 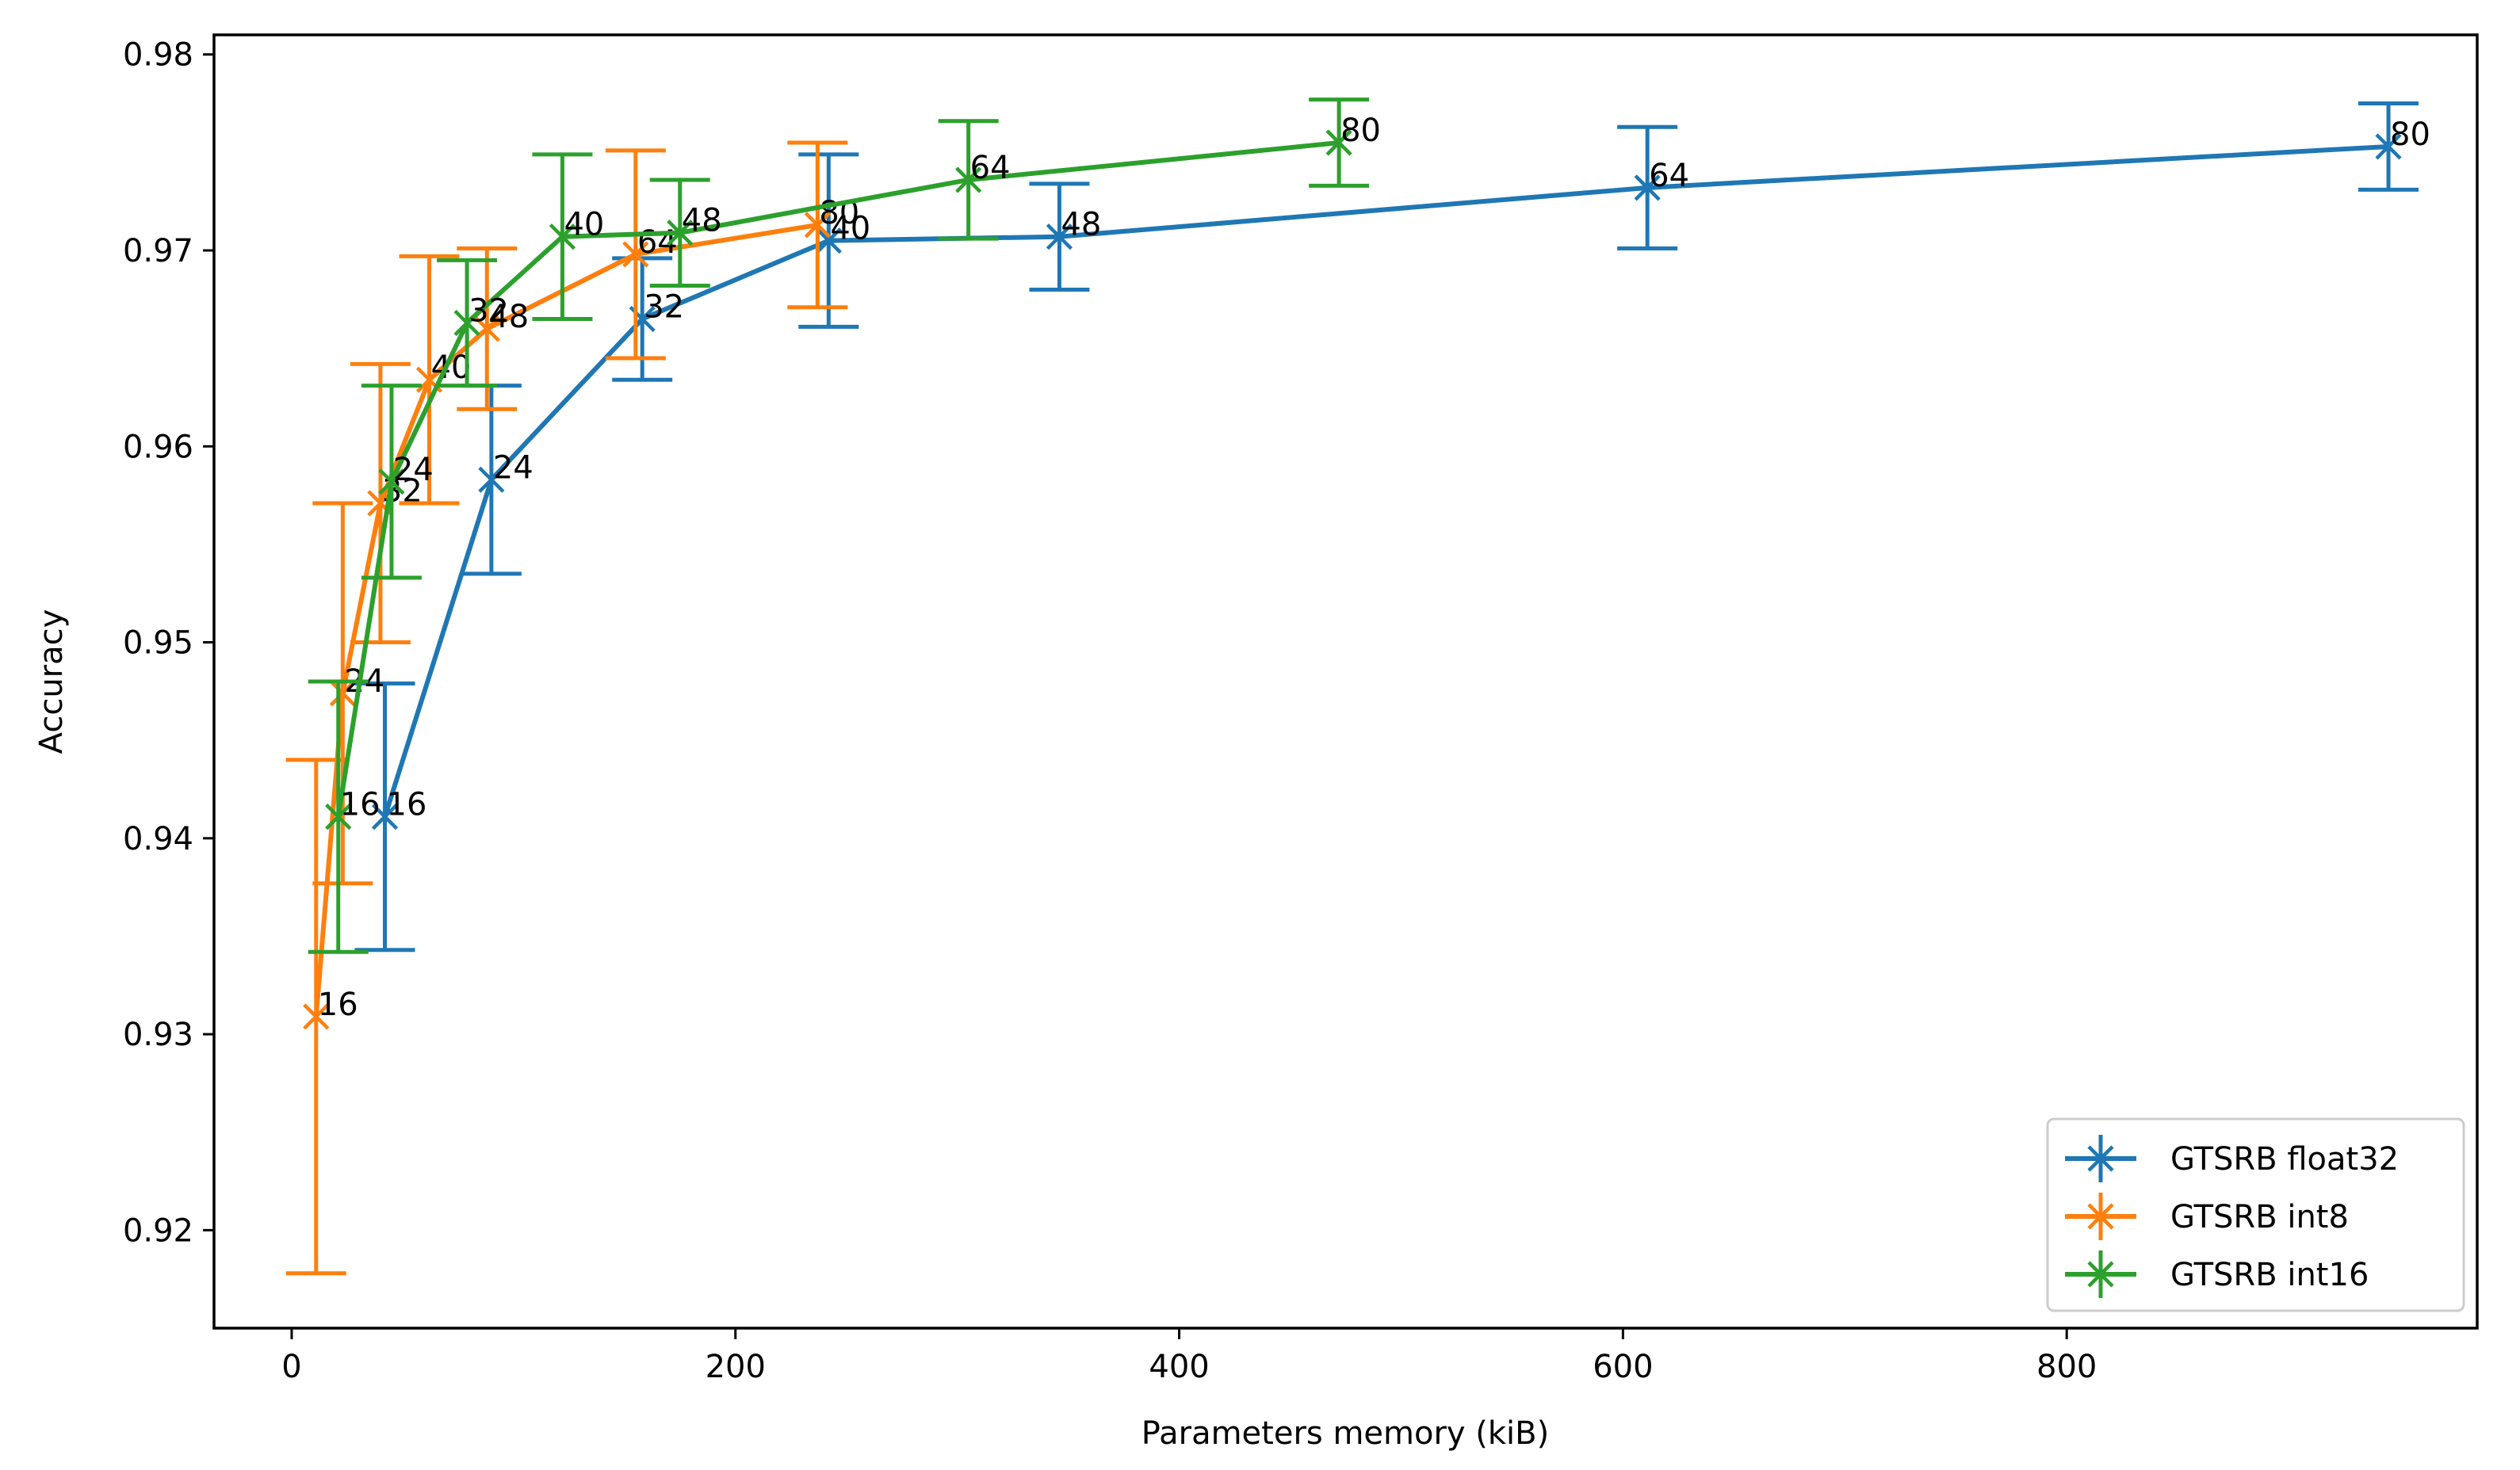 What do you see at coordinates (158, 55) in the screenshot?
I see `y-tick-label: 0.98` at bounding box center [158, 55].